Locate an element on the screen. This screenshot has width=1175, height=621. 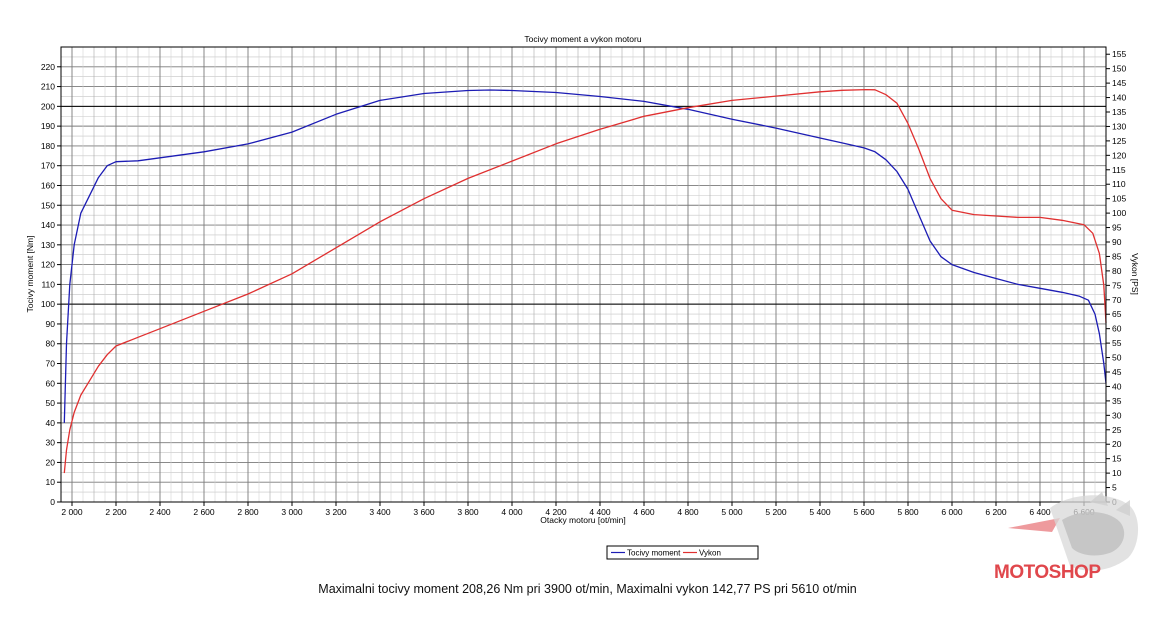
y-tick-label: 90 is located at coordinates (51, 324).